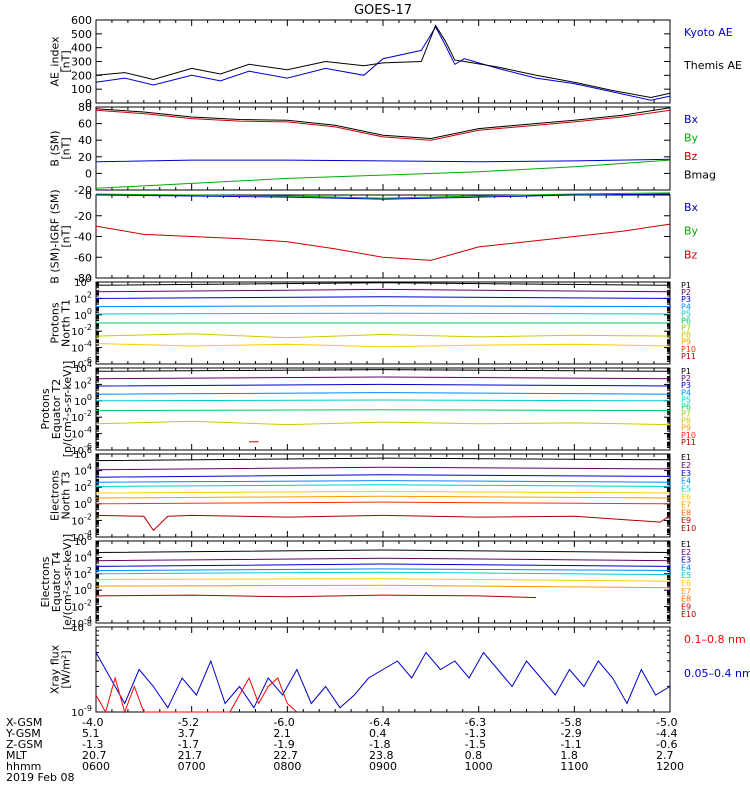 The height and width of the screenshot is (800, 750). I want to click on legend-entry: P7, so click(686, 328).